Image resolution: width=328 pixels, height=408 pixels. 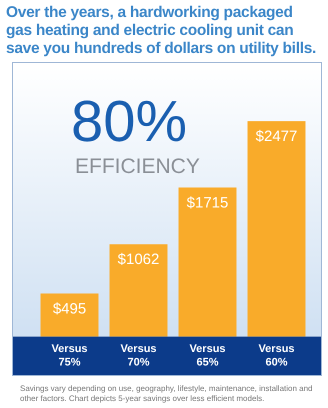 I want to click on x-tick-label: Versus 75%, so click(x=69, y=355).